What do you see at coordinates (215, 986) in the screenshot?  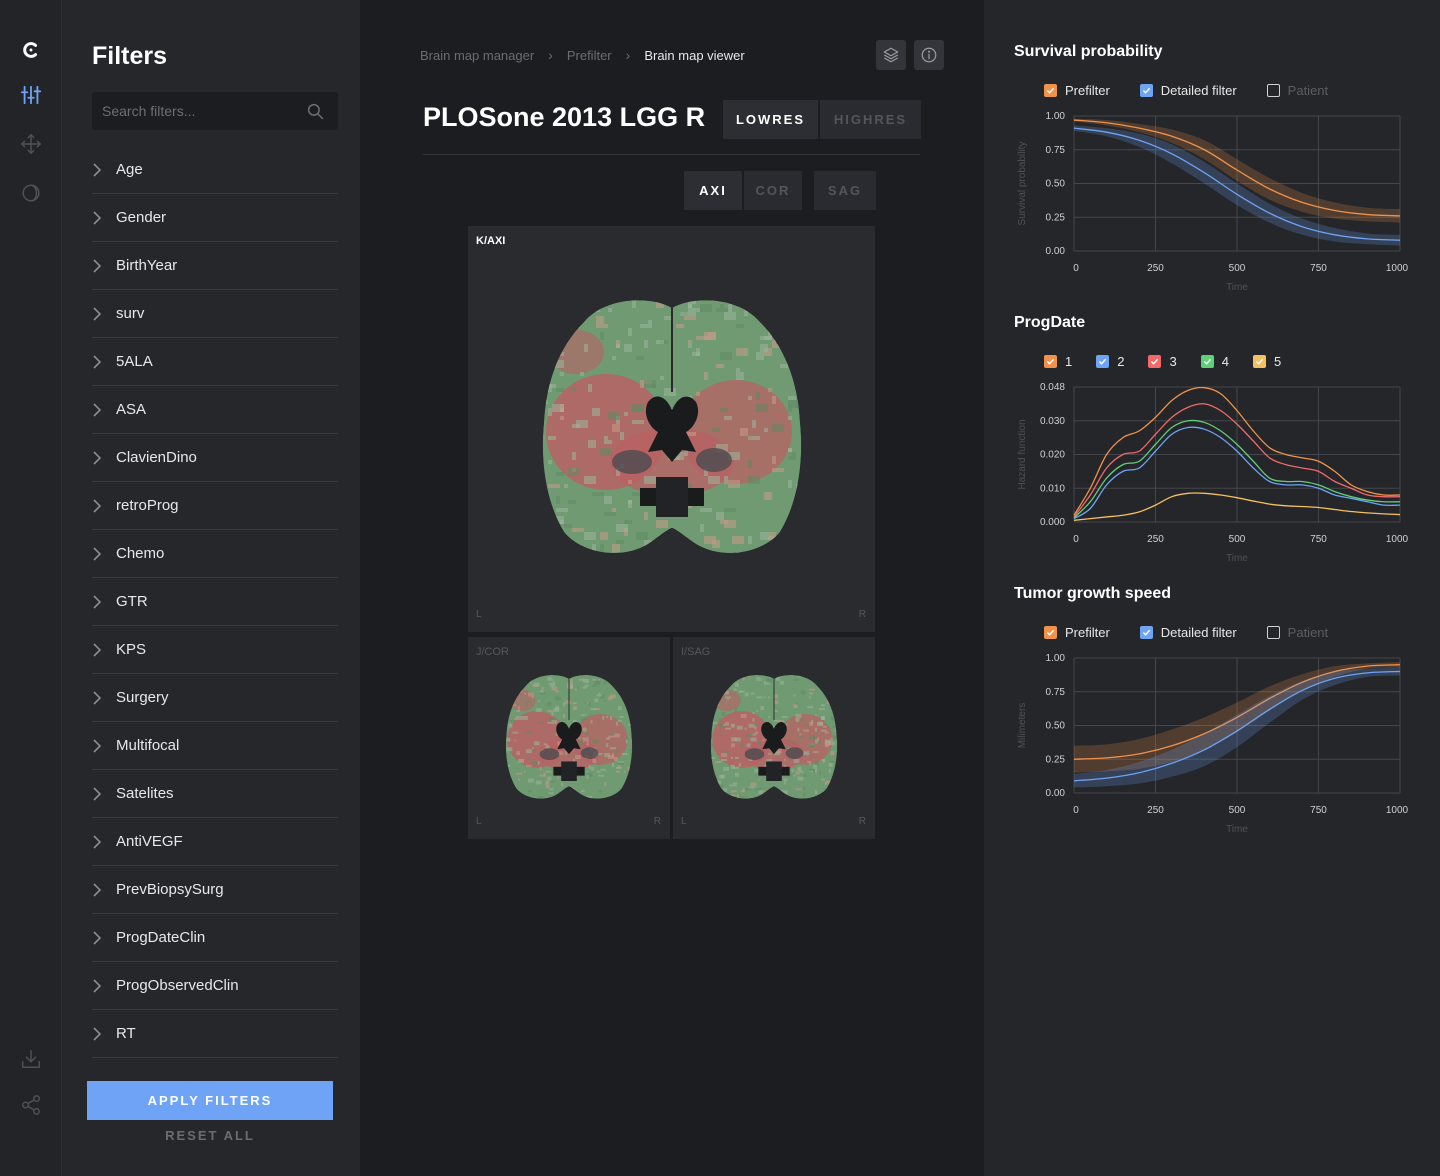 I see `filter-item: ProgObservedClin` at bounding box center [215, 986].